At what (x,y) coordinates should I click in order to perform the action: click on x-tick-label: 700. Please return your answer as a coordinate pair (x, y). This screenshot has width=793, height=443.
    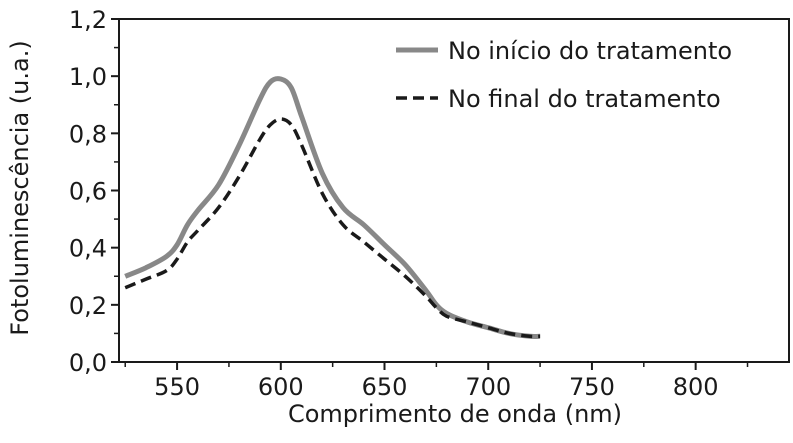
    Looking at the image, I should click on (488, 387).